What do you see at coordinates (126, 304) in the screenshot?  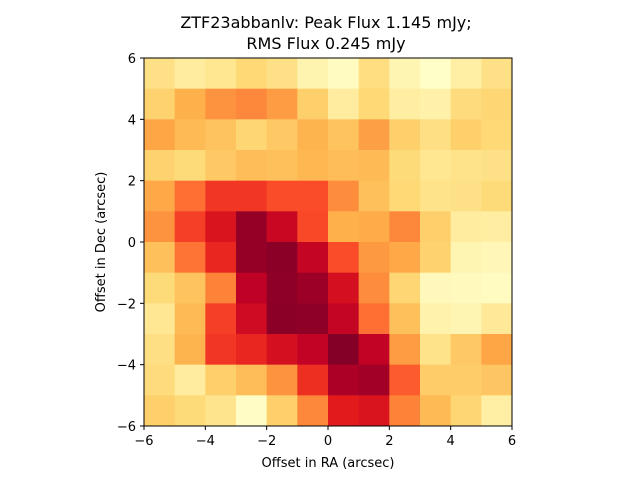 I see `y-tick-label: −2` at bounding box center [126, 304].